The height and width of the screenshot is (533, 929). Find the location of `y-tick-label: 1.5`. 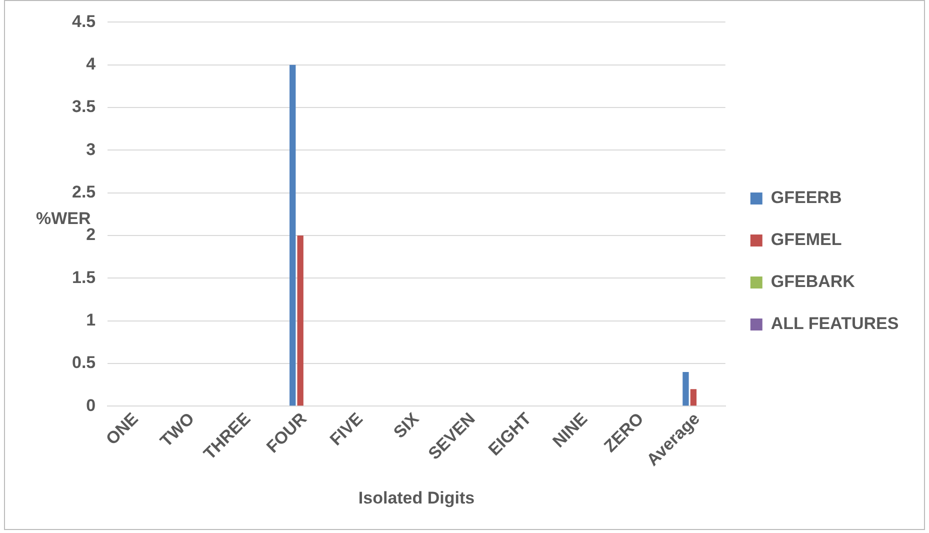

y-tick-label: 1.5 is located at coordinates (84, 277).